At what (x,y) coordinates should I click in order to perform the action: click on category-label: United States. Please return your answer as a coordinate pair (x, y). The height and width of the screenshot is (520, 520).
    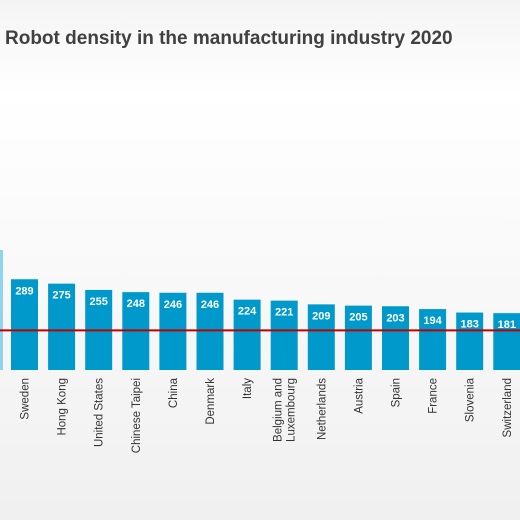
    Looking at the image, I should click on (100, 412).